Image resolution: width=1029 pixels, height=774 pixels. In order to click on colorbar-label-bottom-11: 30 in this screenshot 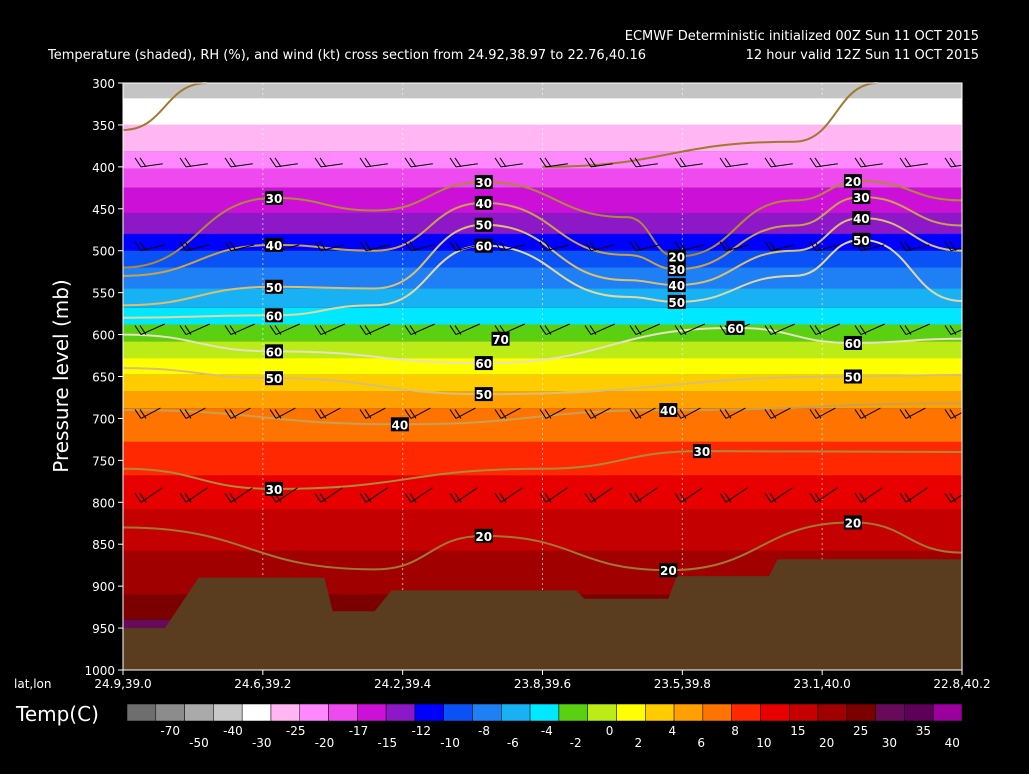, I will do `click(889, 743)`.